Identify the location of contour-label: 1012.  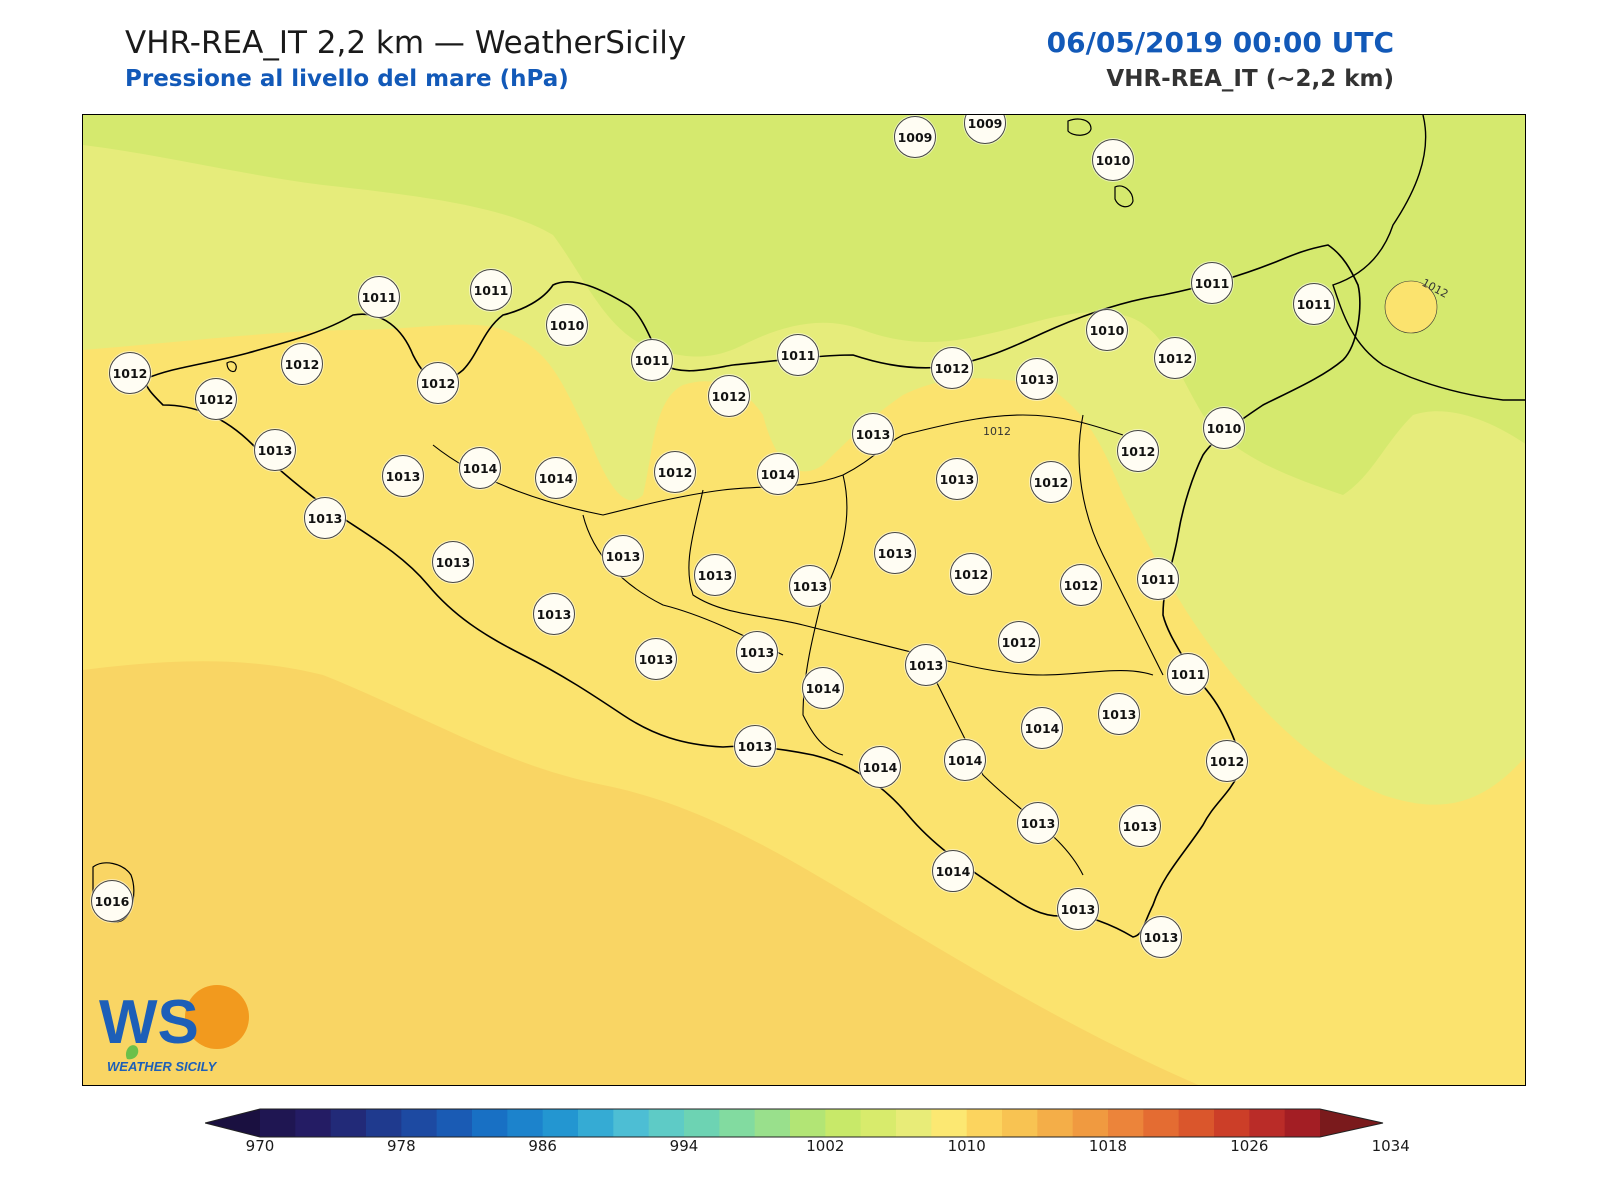
(997, 431).